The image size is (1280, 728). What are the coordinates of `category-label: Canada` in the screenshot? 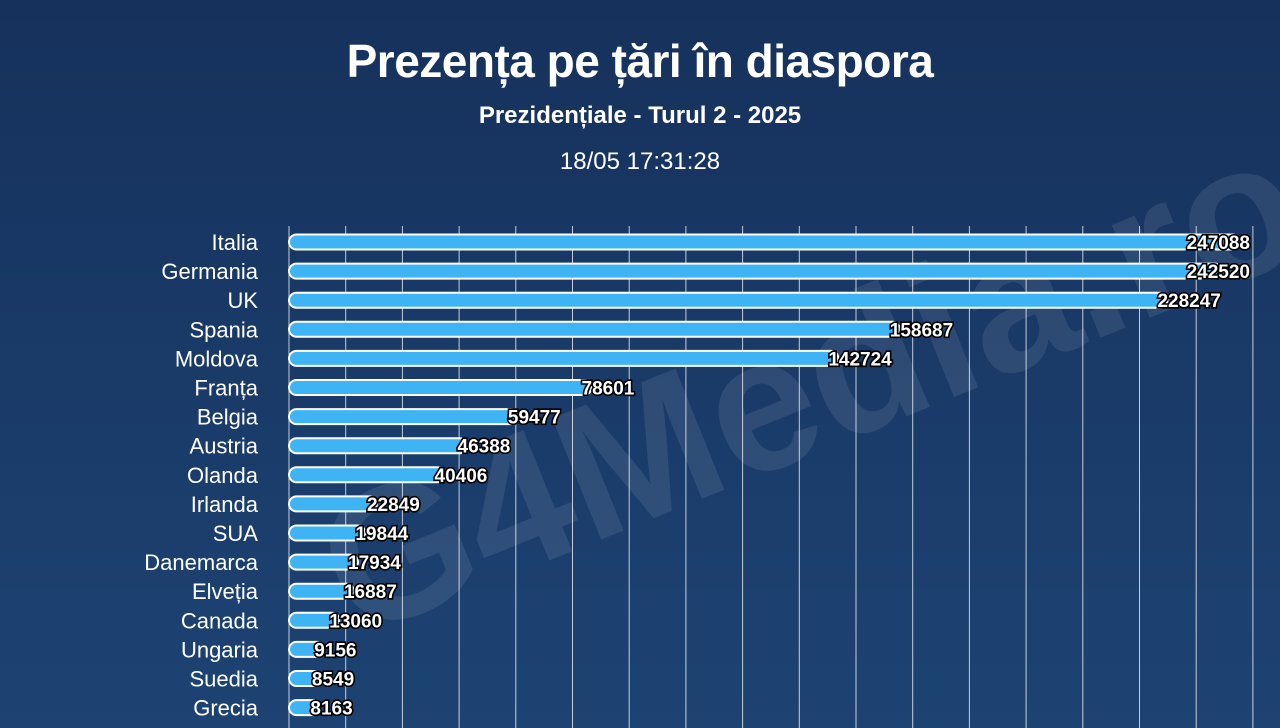 It's located at (220, 620).